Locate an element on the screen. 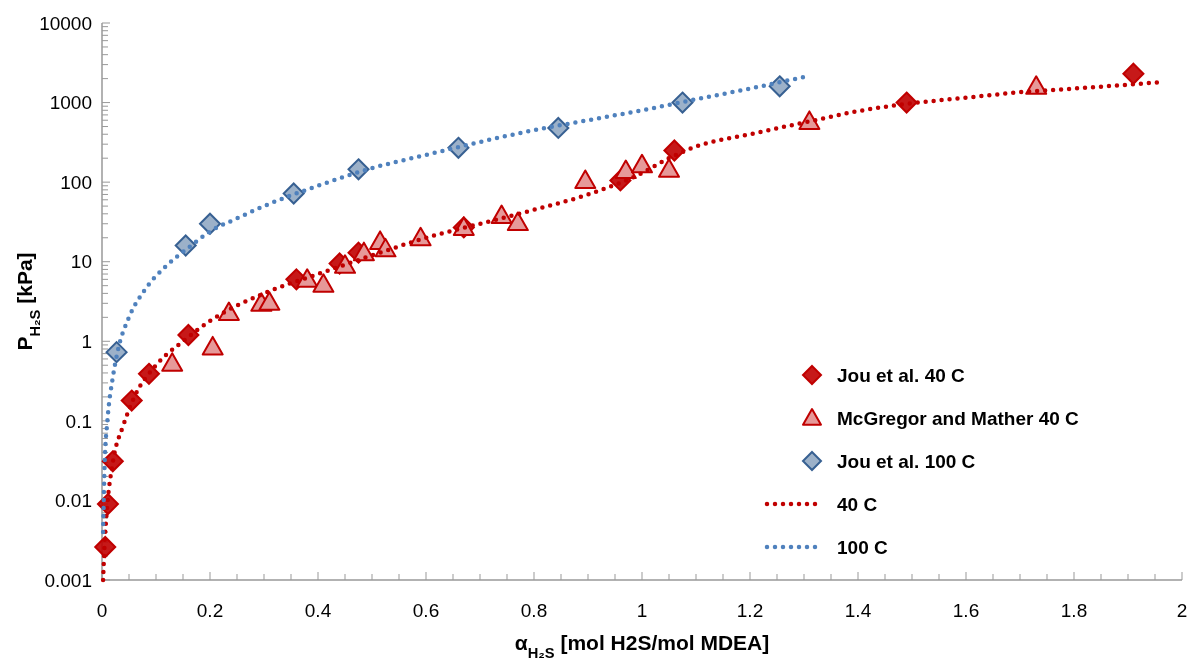  x-tick-label: 1 is located at coordinates (642, 610).